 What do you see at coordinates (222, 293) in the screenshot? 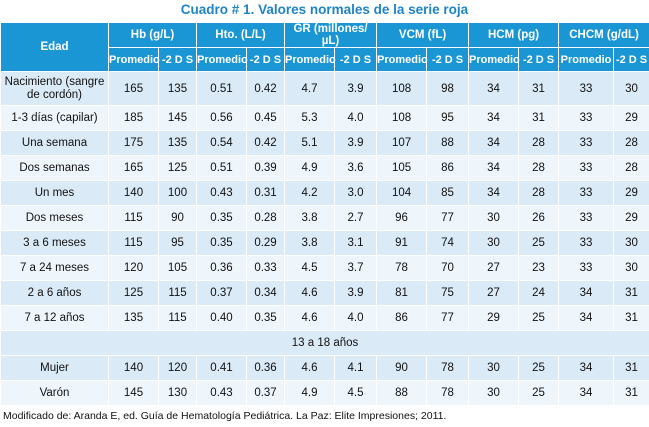
I see `table-cell: 0.37` at bounding box center [222, 293].